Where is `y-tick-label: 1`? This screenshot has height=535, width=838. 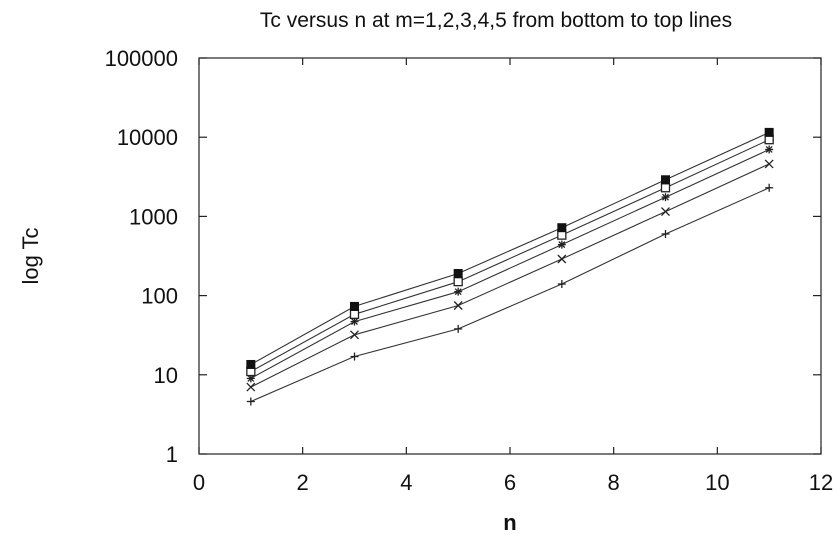
y-tick-label: 1 is located at coordinates (172, 454).